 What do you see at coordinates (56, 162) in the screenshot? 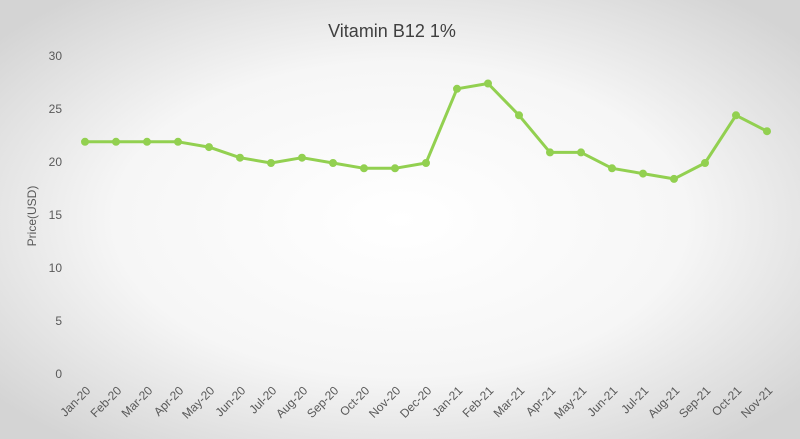
I see `y-tick-label: 20` at bounding box center [56, 162].